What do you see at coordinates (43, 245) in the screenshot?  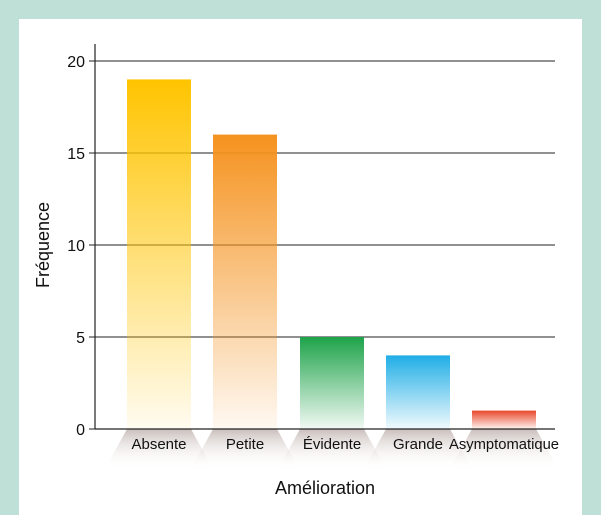 I see `y-axis-title: Fréquence` at bounding box center [43, 245].